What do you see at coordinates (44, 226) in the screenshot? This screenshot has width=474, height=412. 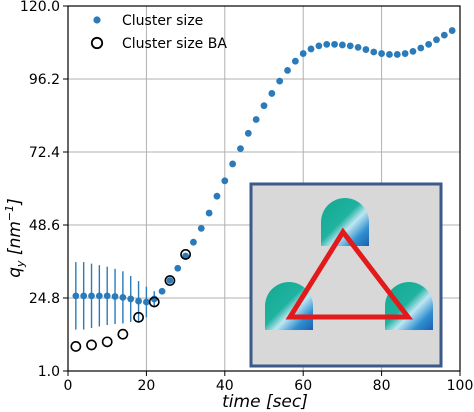 I see `y-tick-label-2: 48.6` at bounding box center [44, 226].